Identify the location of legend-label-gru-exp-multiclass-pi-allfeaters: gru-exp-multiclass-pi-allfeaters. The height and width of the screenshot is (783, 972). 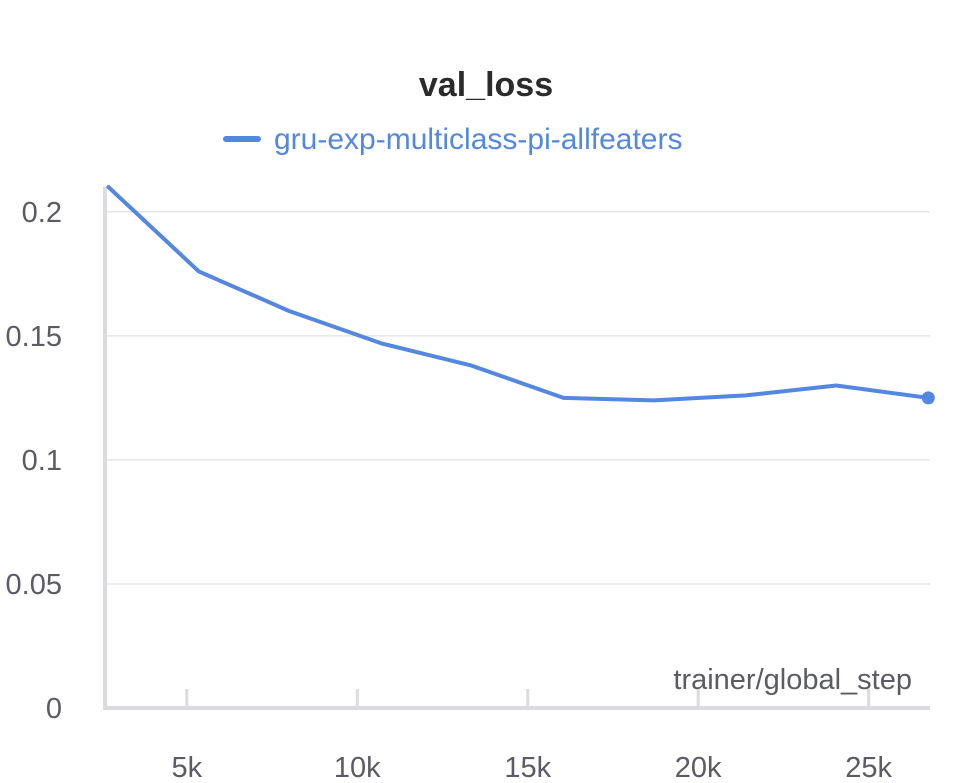
(478, 139).